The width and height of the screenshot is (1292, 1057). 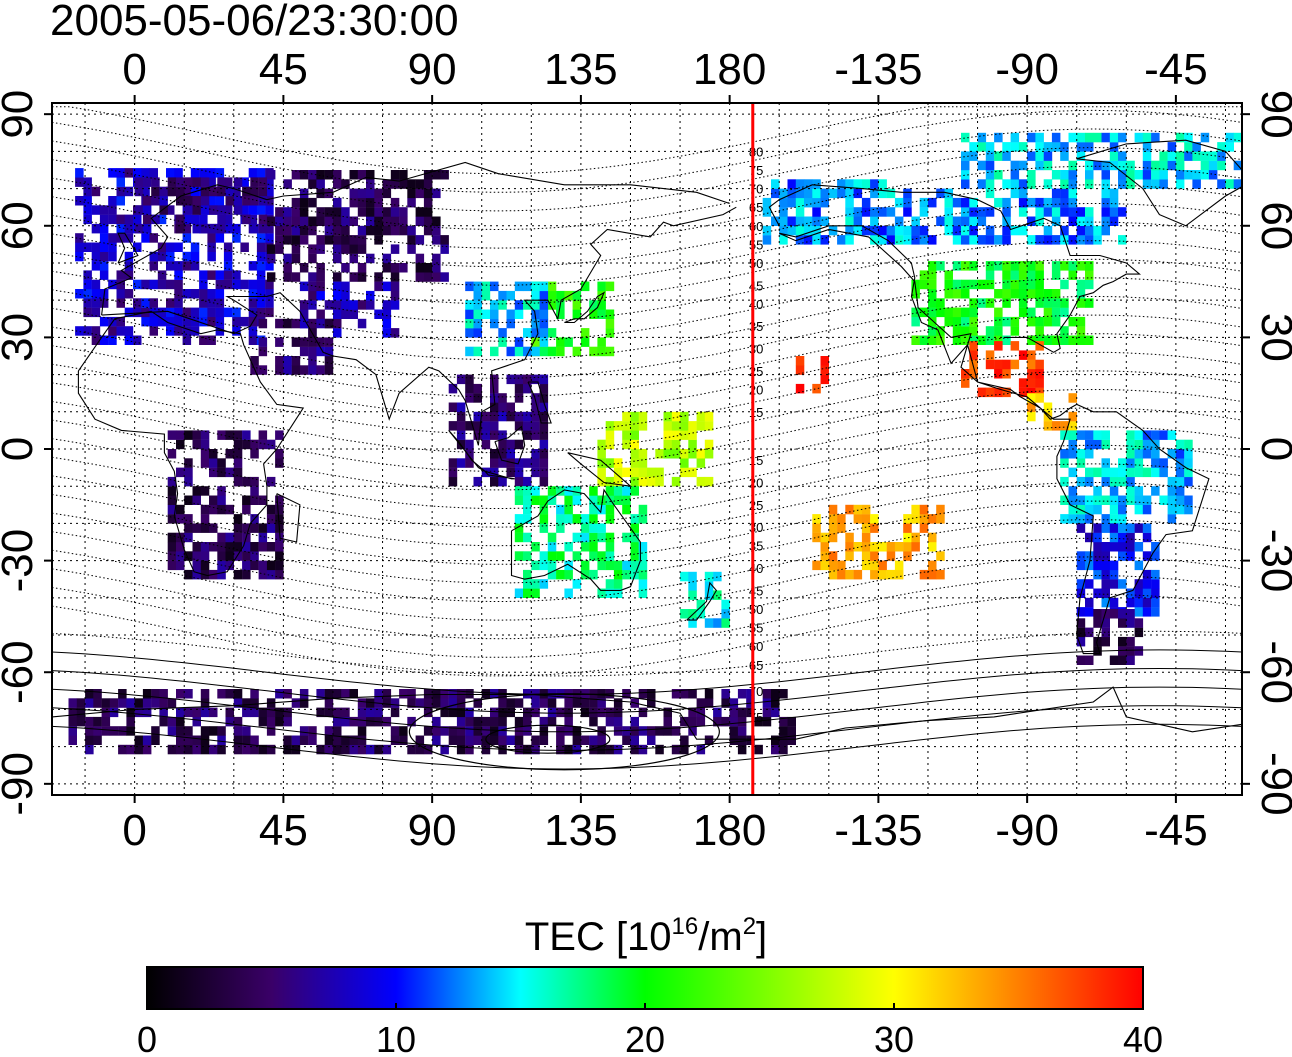 I want to click on contour-line, so click(x=647, y=375).